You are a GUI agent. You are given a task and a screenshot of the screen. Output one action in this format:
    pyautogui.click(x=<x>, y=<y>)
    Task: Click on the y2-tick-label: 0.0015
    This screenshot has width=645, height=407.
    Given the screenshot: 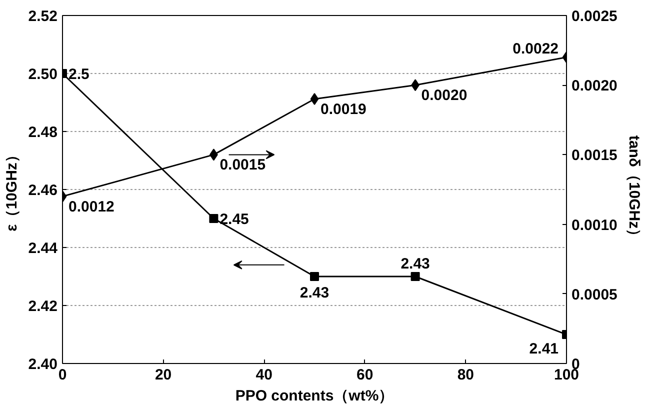 What is the action you would take?
    pyautogui.click(x=595, y=155)
    